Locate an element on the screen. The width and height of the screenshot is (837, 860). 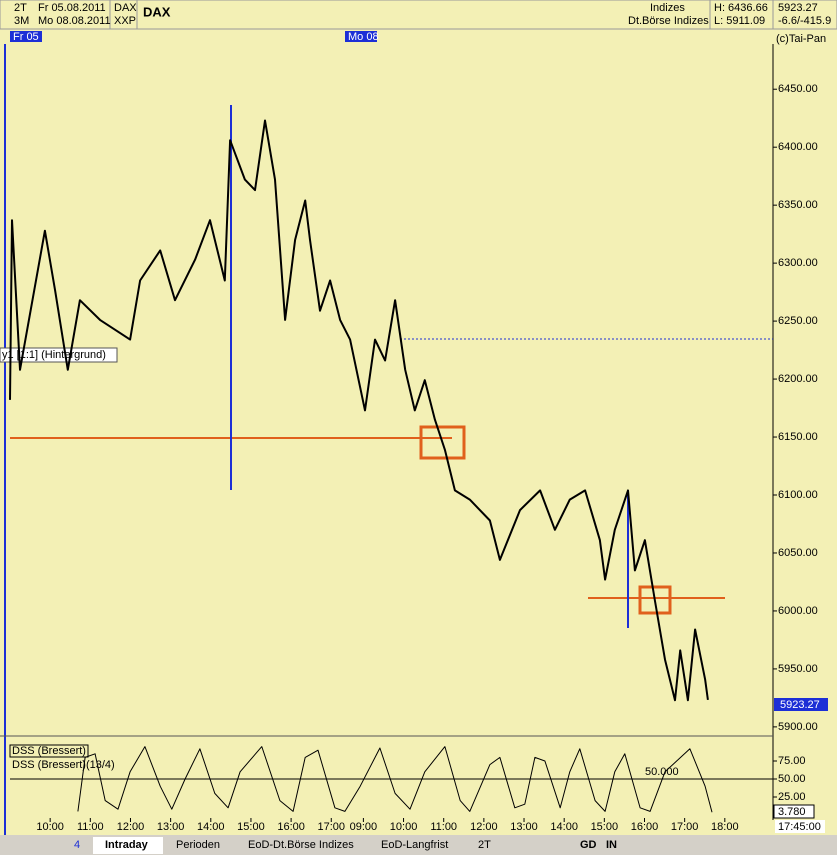
y-tick-label: 6450.00 is located at coordinates (798, 89).